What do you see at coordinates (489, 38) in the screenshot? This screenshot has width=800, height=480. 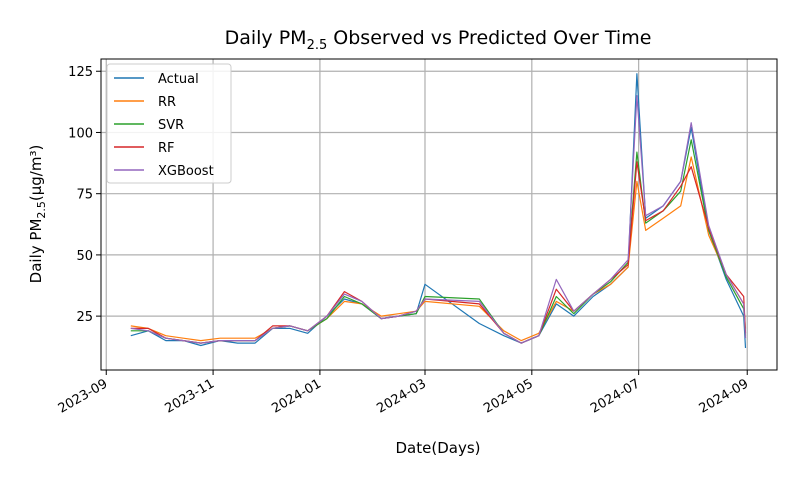 I see `chart-title-rest: Observed vs Predicted Over Time` at bounding box center [489, 38].